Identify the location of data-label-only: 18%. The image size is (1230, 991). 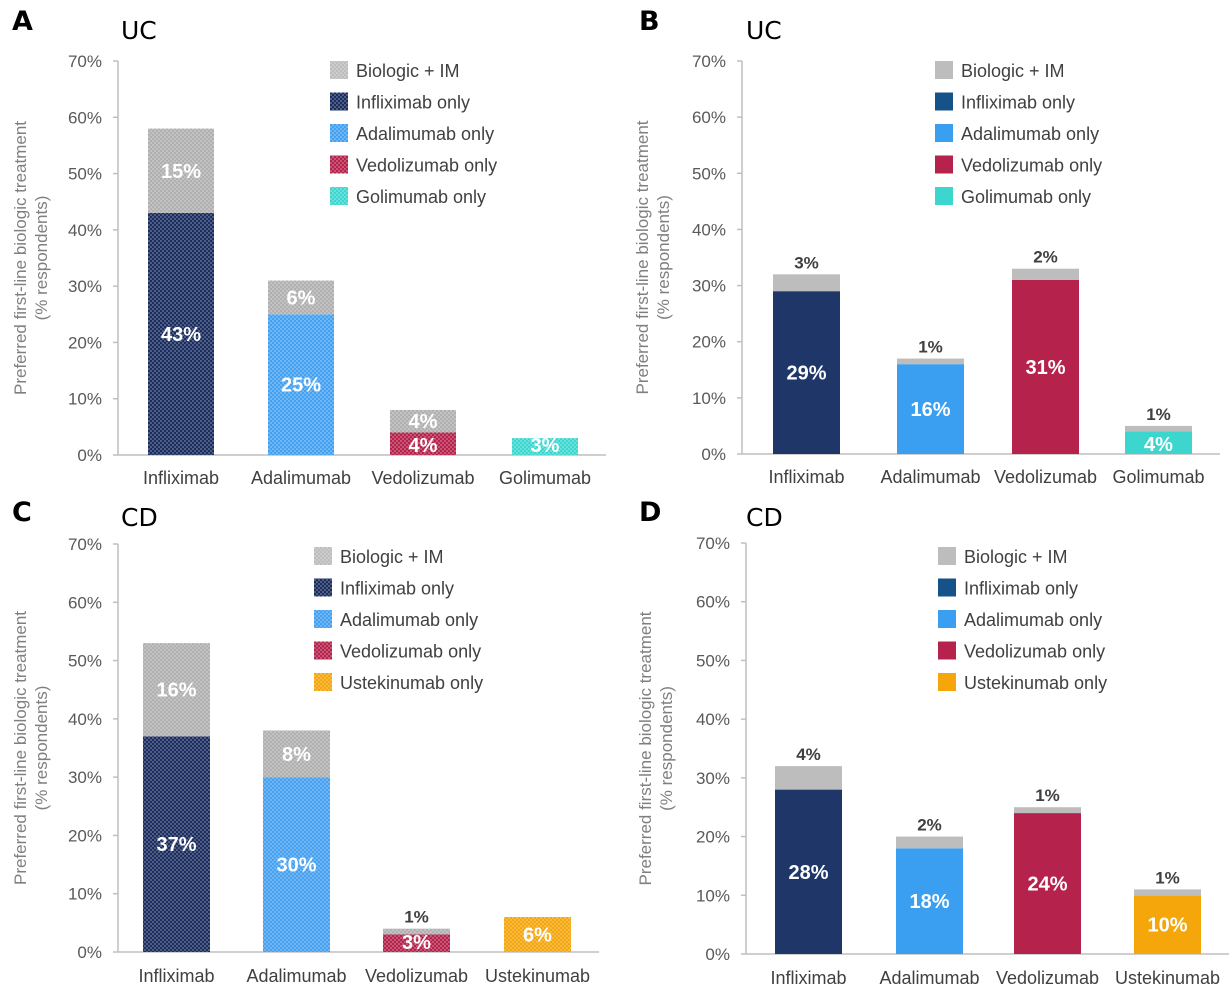
(929, 902).